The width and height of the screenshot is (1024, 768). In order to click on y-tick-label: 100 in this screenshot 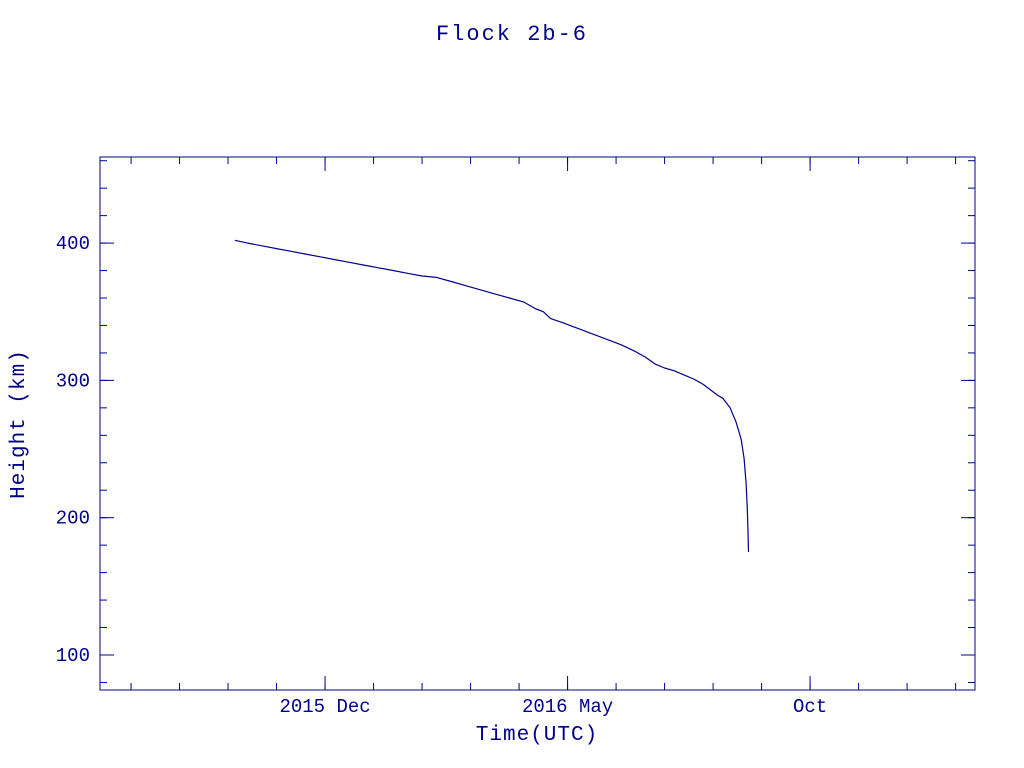, I will do `click(73, 656)`.